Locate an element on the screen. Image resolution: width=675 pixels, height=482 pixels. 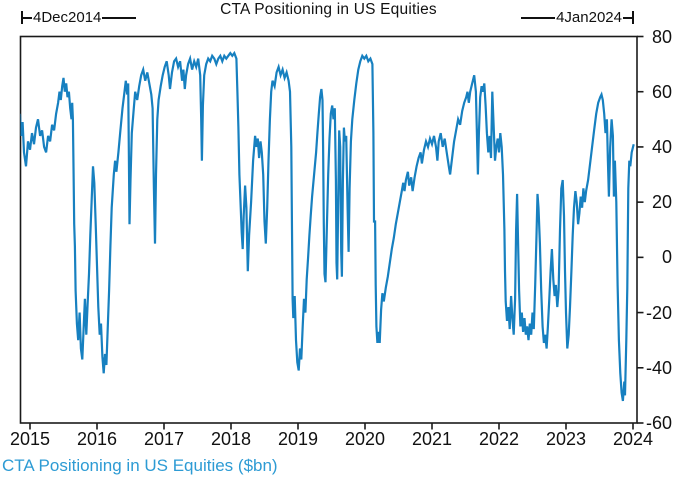
x-tick-label: 2022 is located at coordinates (499, 439).